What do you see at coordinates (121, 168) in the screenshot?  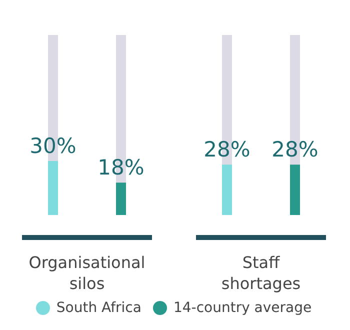 I see `data-label: 18%` at bounding box center [121, 168].